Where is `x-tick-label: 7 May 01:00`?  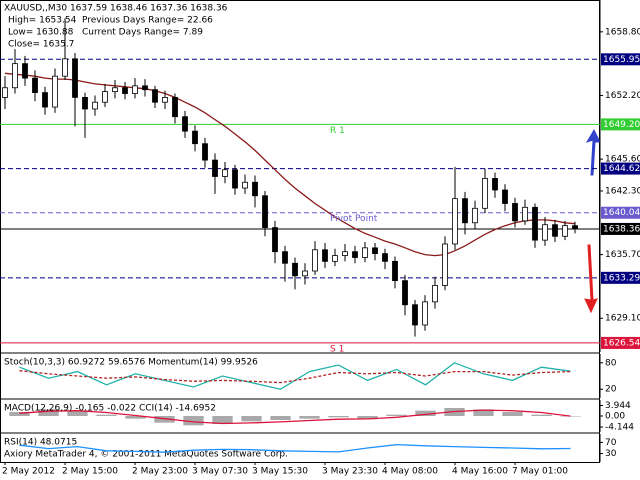 x-tick-label: 7 May 01:00 is located at coordinates (540, 472).